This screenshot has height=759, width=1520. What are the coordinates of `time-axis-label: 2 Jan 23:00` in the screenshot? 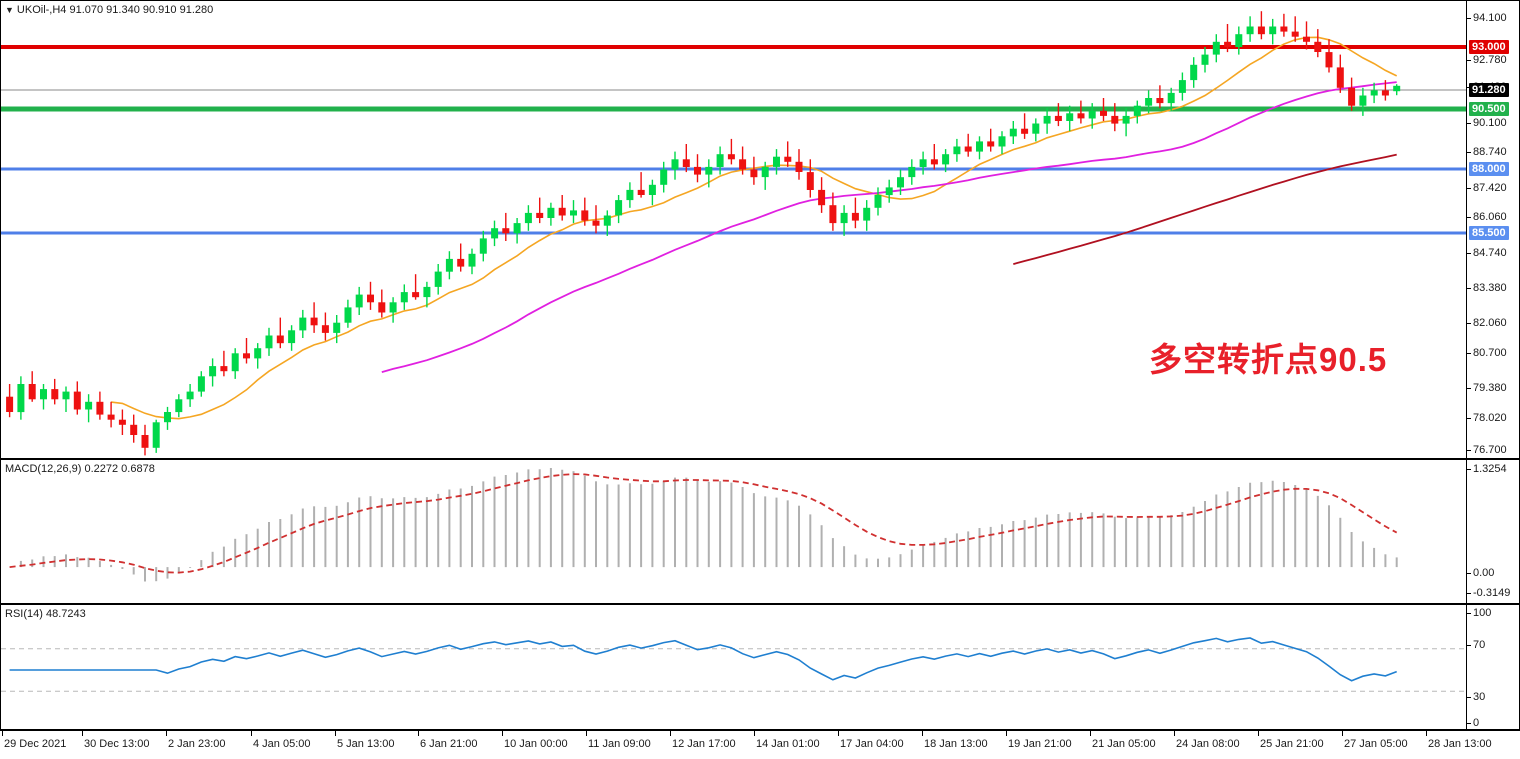 It's located at (197, 744).